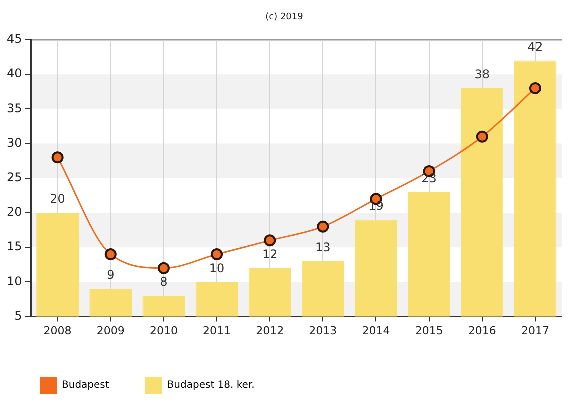 This screenshot has height=404, width=569. I want to click on data-label: 19, so click(376, 206).